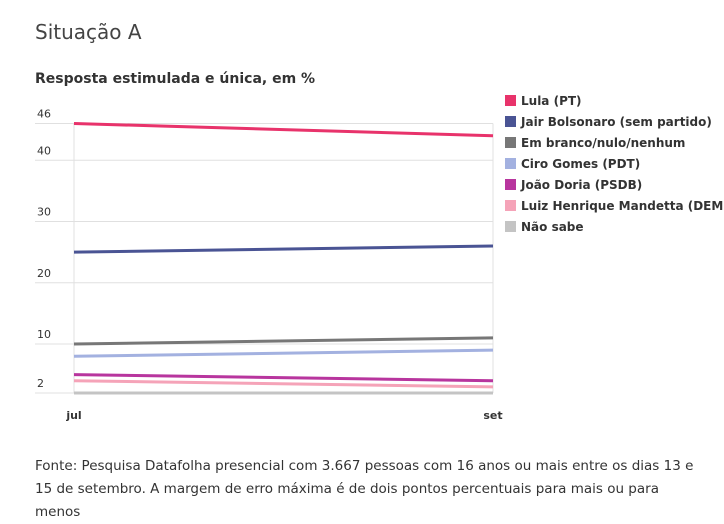 The height and width of the screenshot is (524, 724). I want to click on legend-label: Jair Bolsonaro (sem partido), so click(616, 121).